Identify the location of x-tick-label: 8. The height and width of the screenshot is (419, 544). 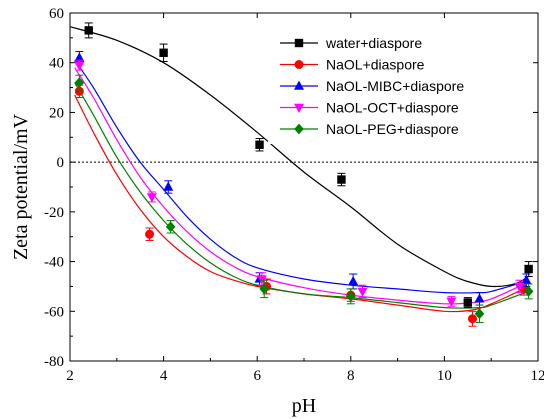
(351, 376).